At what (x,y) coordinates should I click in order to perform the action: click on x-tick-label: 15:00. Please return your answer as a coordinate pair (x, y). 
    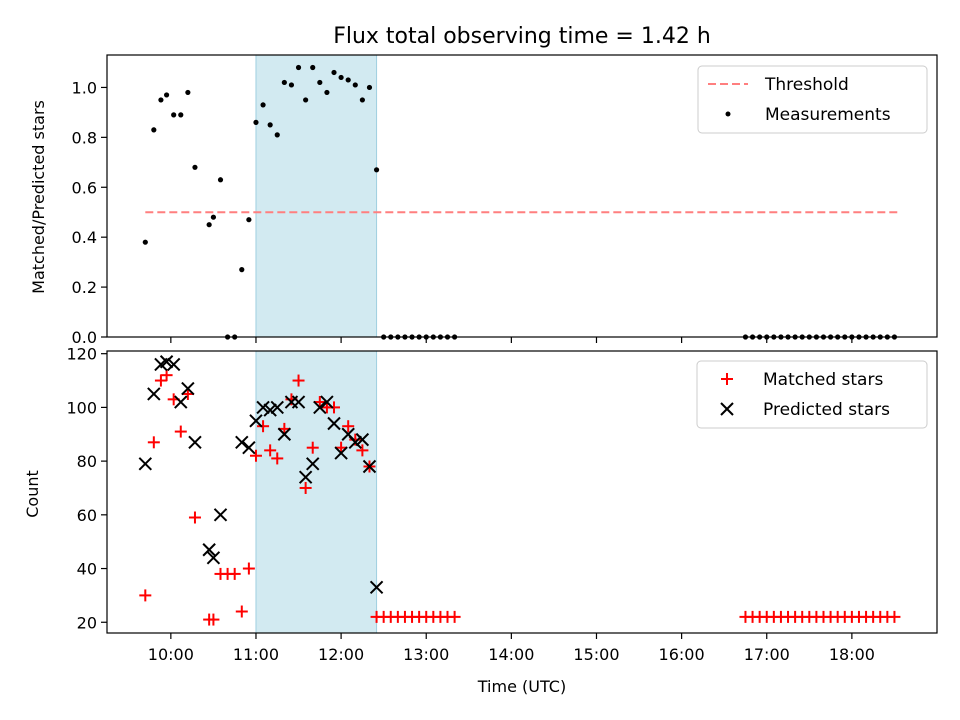
    Looking at the image, I should click on (596, 654).